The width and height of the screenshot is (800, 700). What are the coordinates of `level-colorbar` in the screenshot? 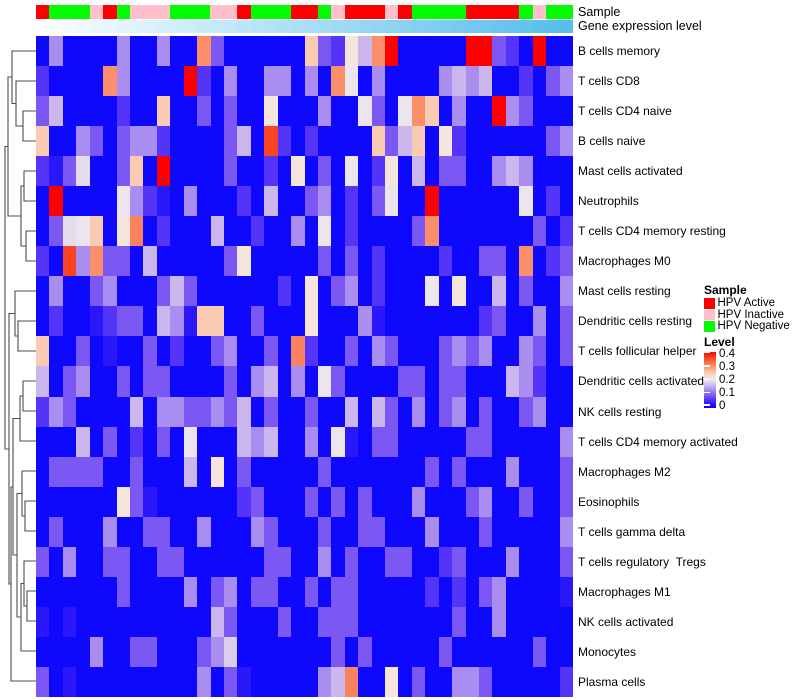 It's located at (710, 379).